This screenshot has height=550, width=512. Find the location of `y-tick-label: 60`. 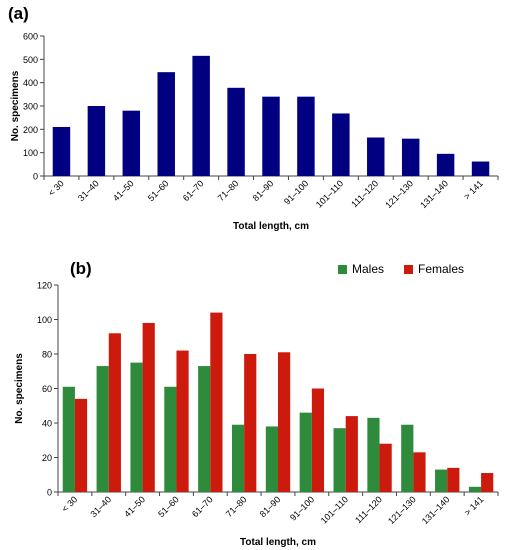

y-tick-label: 60 is located at coordinates (47, 389).